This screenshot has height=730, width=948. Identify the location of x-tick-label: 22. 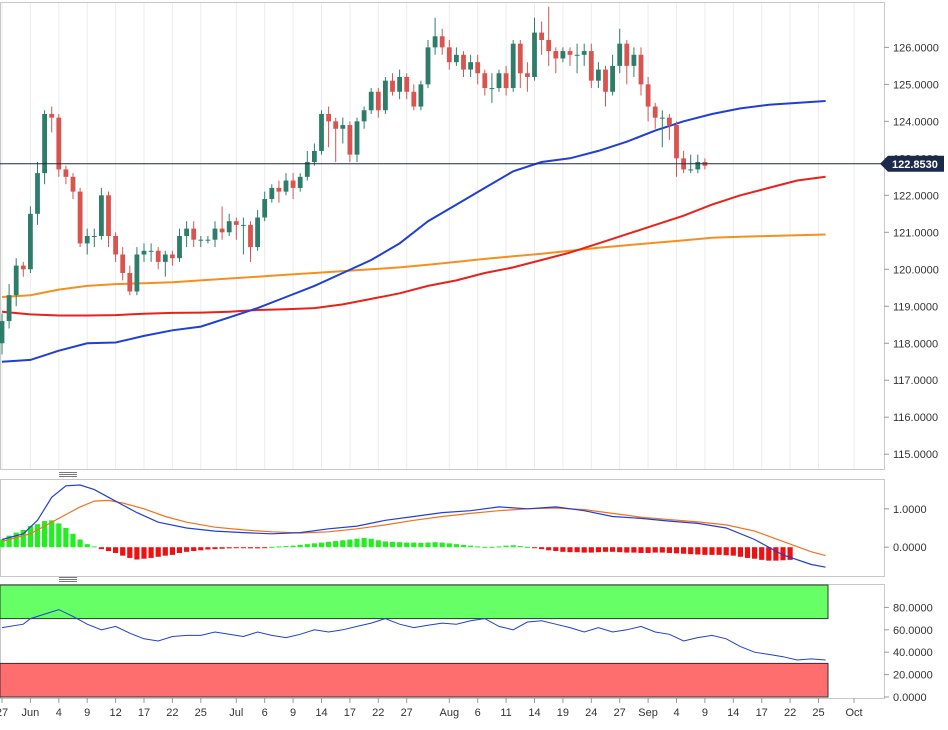
(172, 713).